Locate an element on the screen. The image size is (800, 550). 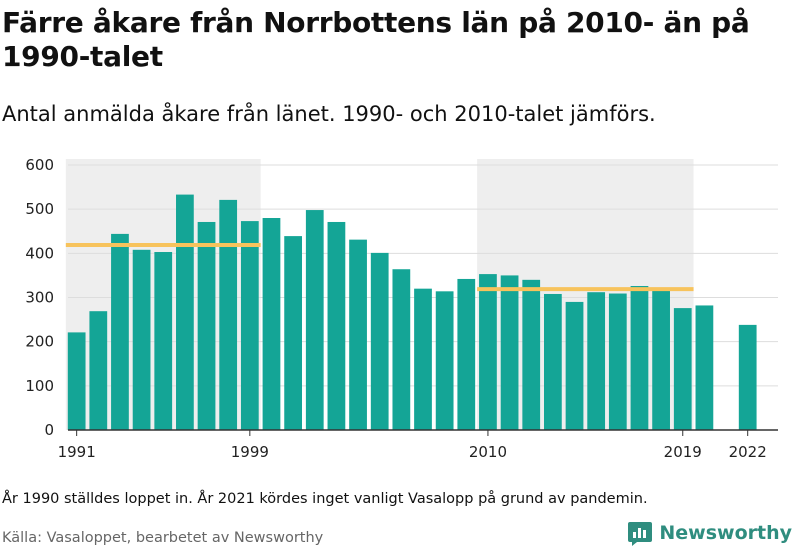
average-lines is located at coordinates (379, 267).